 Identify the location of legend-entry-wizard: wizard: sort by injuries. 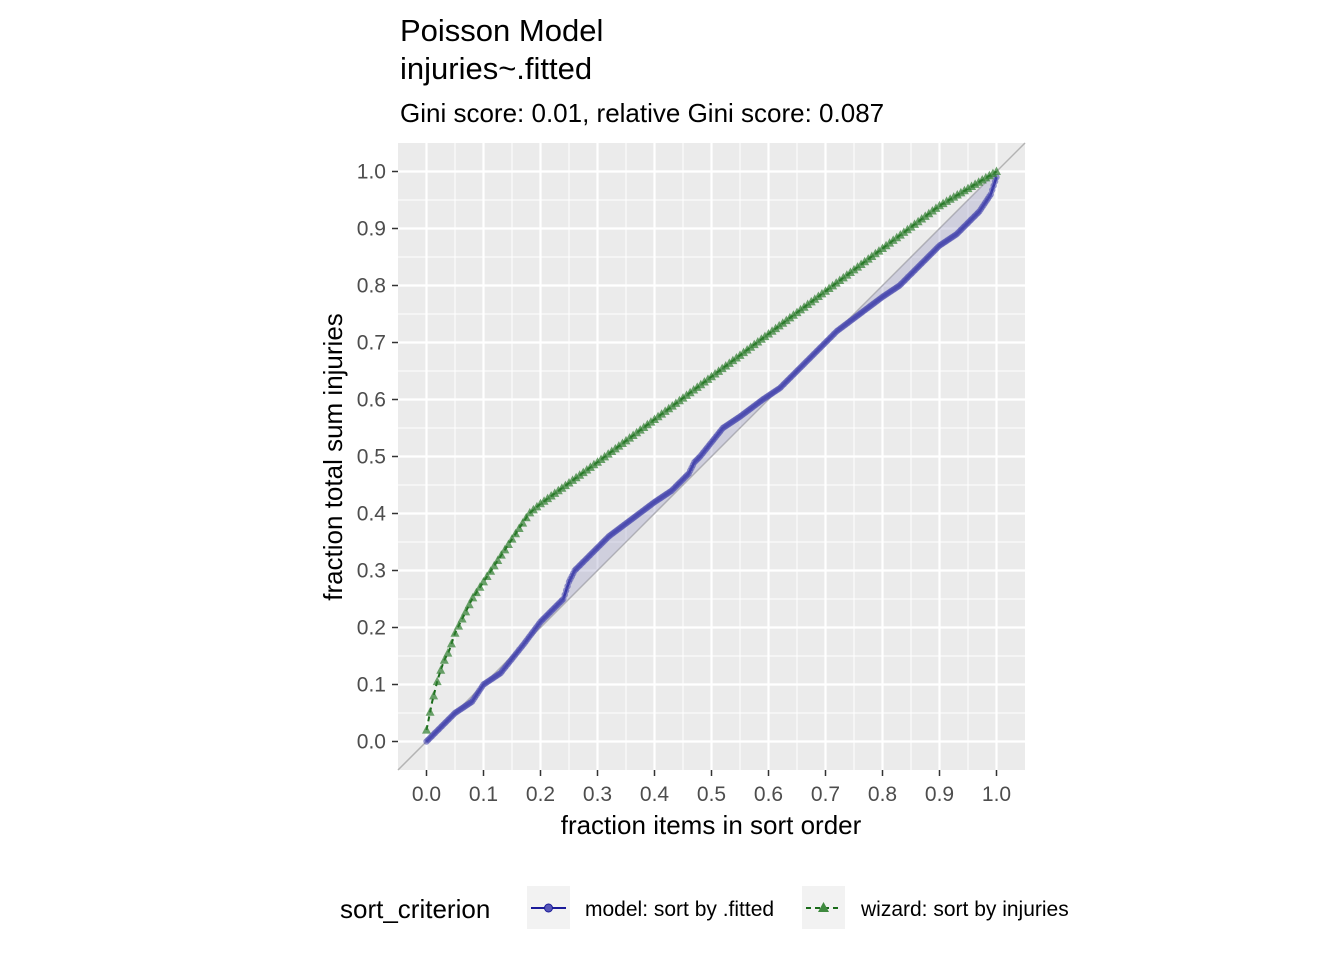
(935, 907).